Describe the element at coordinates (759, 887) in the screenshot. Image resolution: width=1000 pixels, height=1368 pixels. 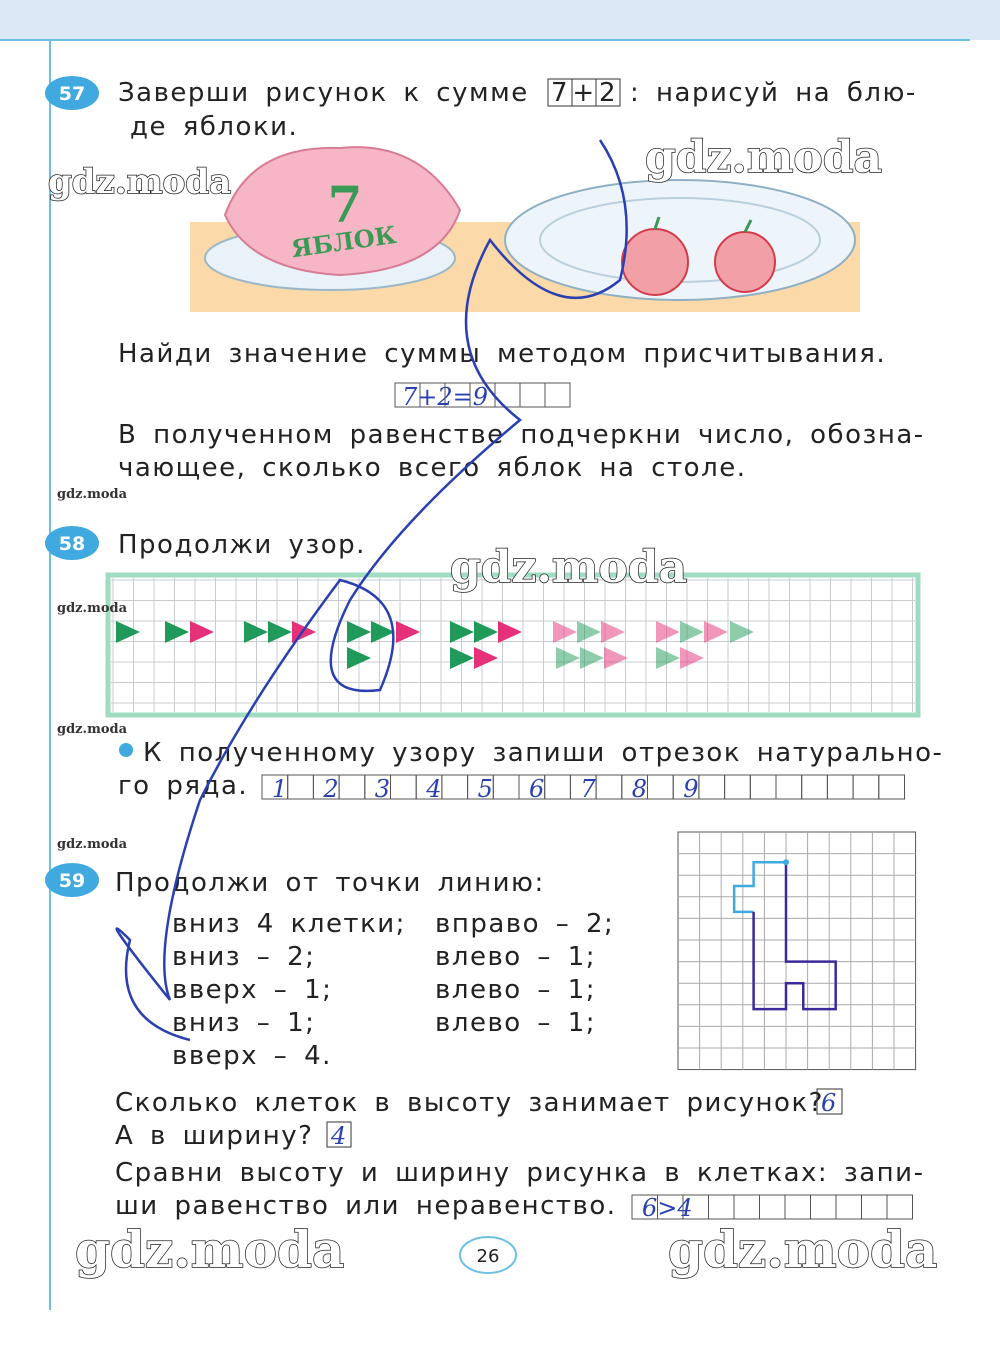
I see `printed-line` at that location.